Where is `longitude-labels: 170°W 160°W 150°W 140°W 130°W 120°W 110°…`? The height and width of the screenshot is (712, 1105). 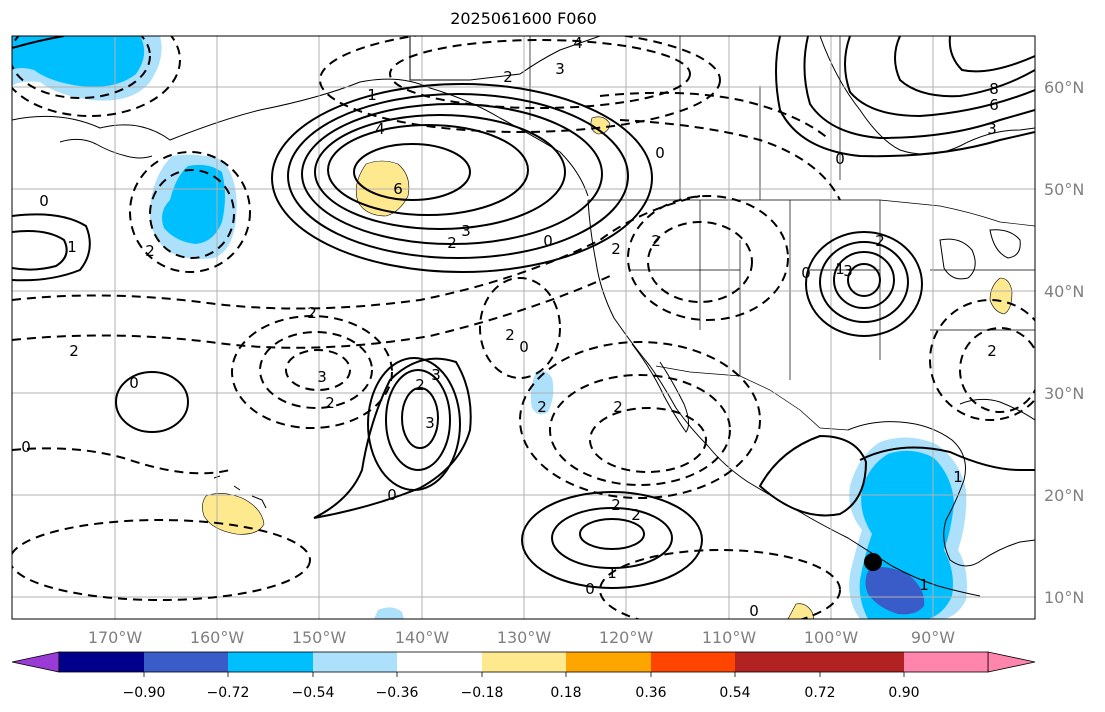 longitude-labels: 170°W 160°W 150°W 140°W 130°W 120°W 110°… is located at coordinates (521, 637).